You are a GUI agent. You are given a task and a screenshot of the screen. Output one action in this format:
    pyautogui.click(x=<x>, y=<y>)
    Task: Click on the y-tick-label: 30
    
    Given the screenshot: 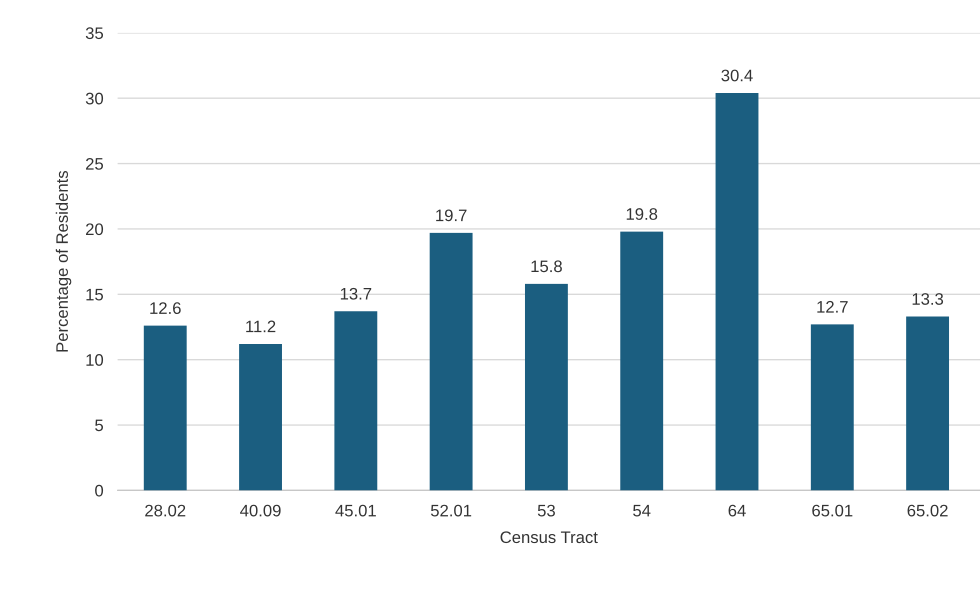 What is the action you would take?
    pyautogui.click(x=95, y=98)
    